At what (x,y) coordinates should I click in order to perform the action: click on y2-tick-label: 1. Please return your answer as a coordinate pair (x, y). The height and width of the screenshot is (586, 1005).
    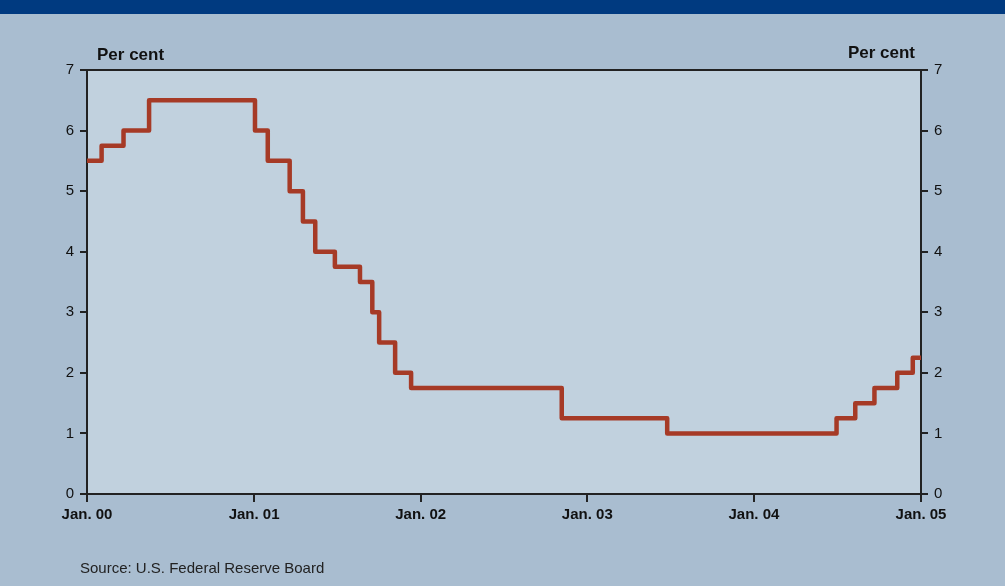
    Looking at the image, I should click on (938, 432).